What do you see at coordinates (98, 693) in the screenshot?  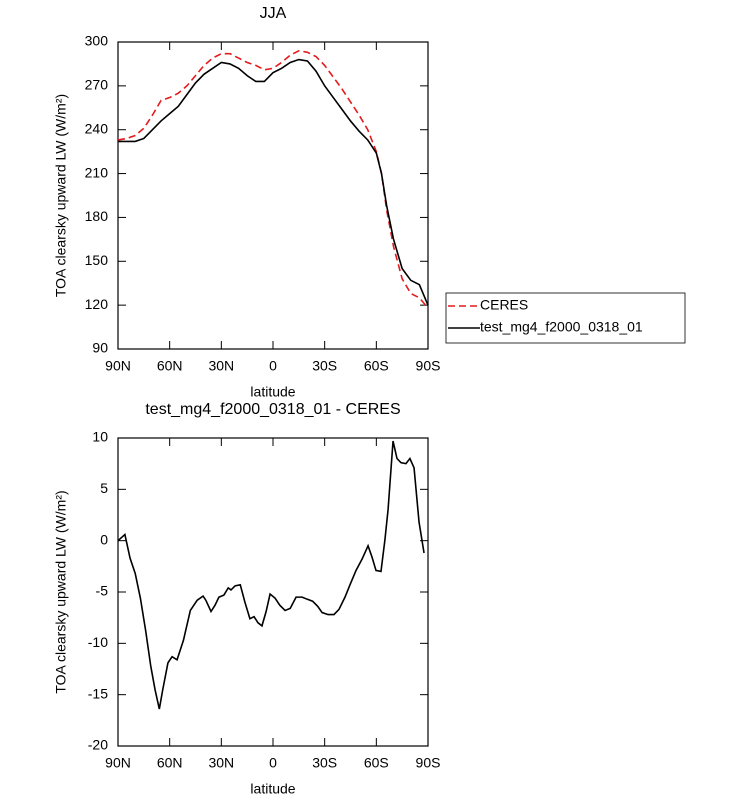 I see `y-tick-label: -15` at bounding box center [98, 693].